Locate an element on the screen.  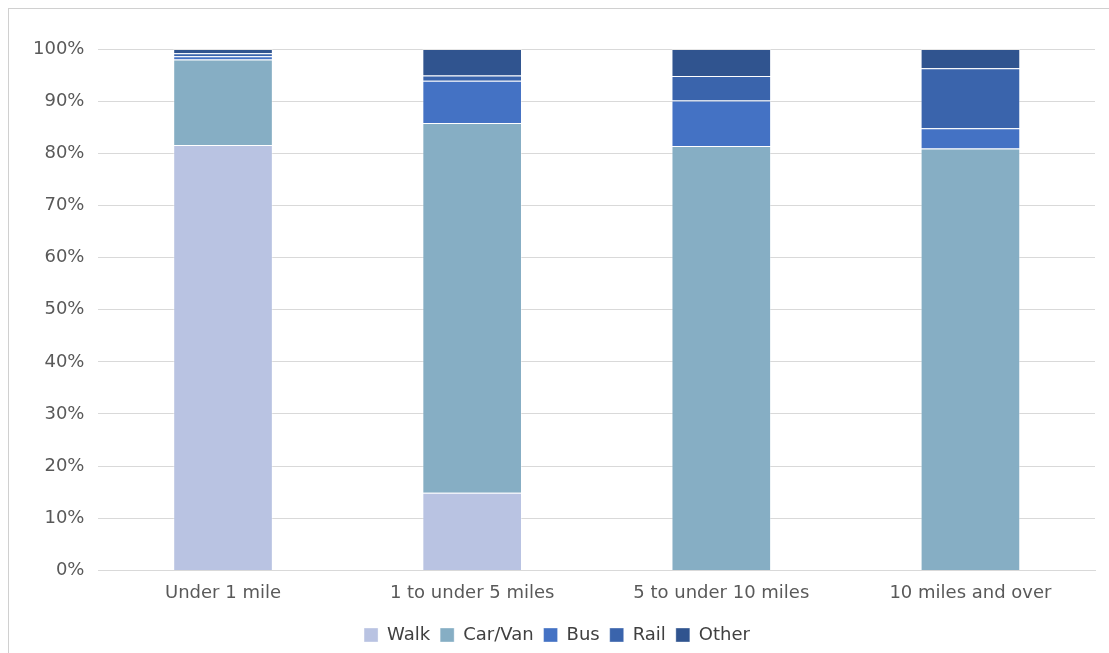
y-tick-label: 20% is located at coordinates (64, 464).